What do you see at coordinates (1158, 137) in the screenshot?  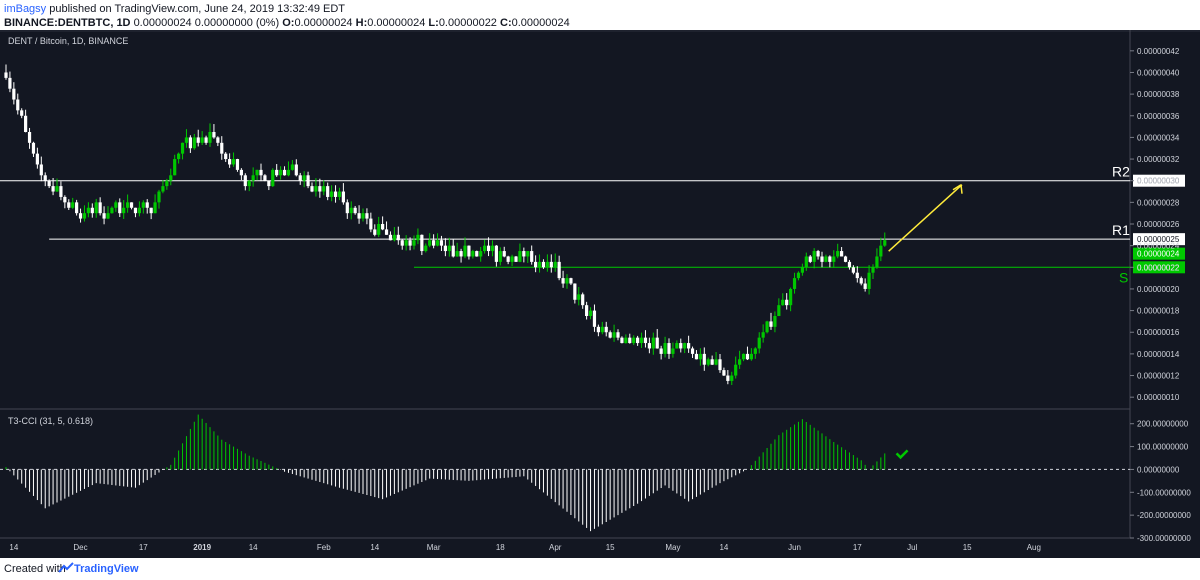 I see `price-tick-label: 0.00000034` at bounding box center [1158, 137].